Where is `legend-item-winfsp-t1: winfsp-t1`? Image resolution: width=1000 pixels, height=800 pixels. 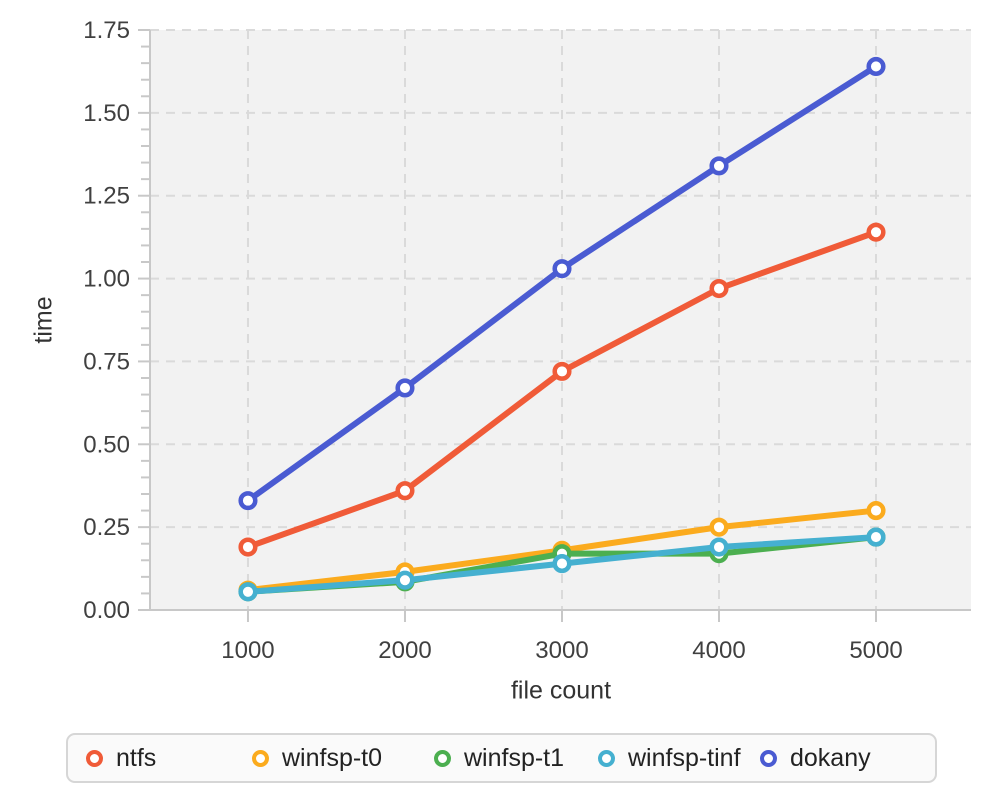
legend-item-winfsp-t1: winfsp-t1 is located at coordinates (499, 758).